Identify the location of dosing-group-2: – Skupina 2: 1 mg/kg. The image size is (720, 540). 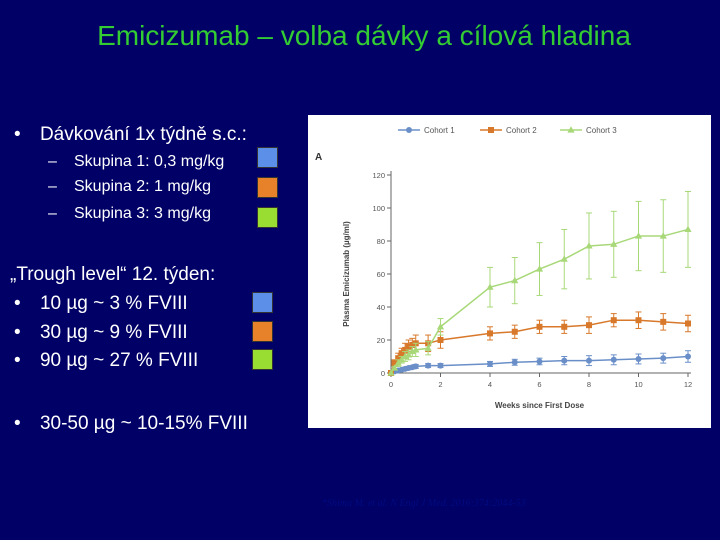
(129, 187).